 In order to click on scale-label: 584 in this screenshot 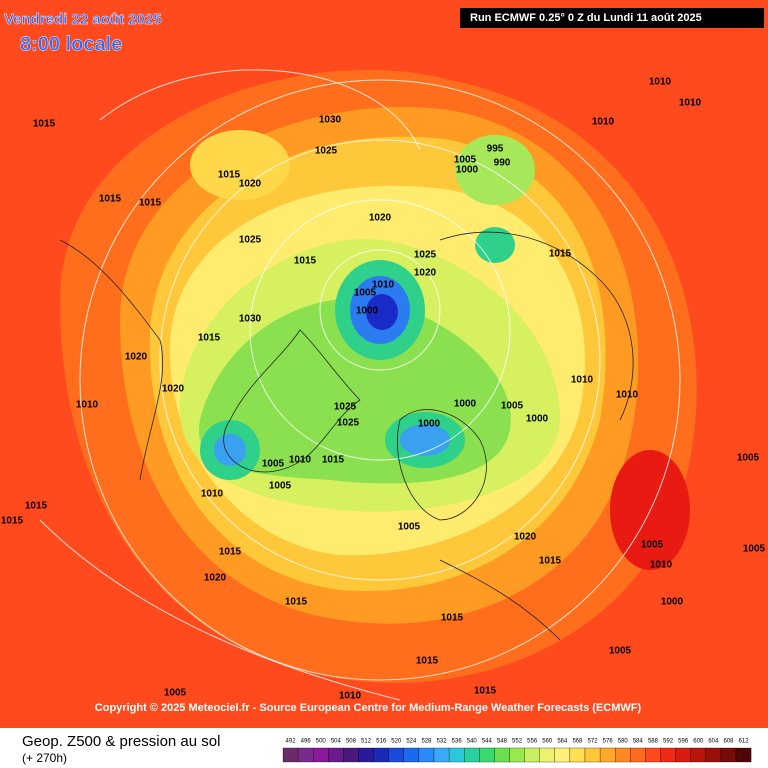, I will do `click(638, 742)`.